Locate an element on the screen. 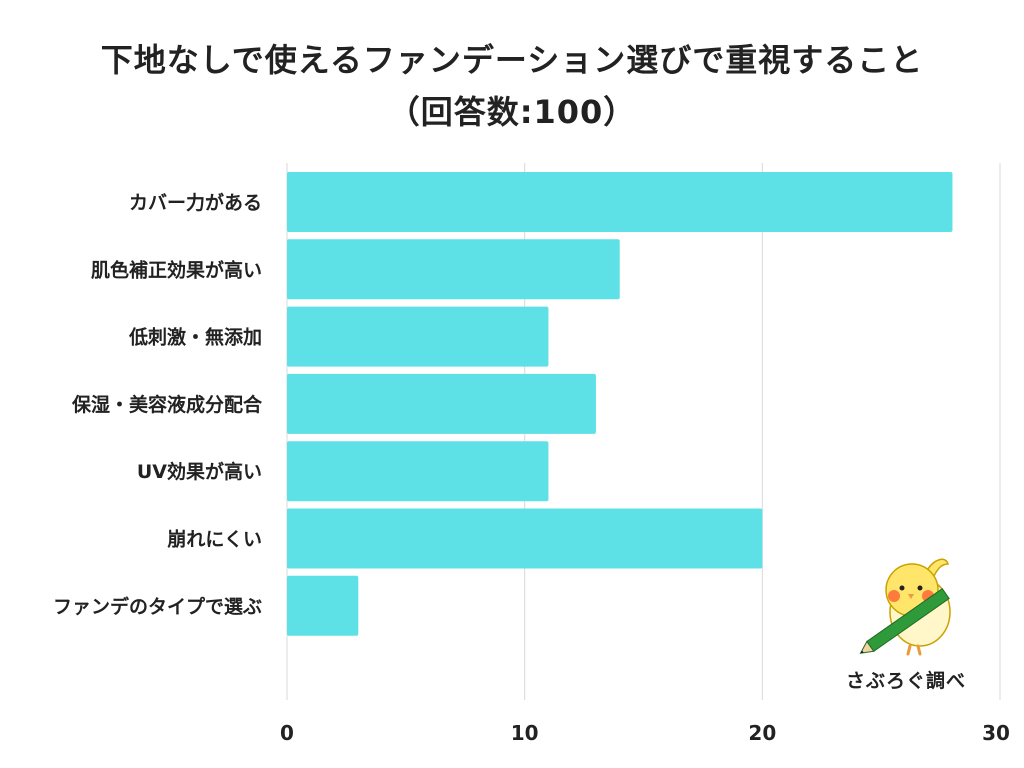  x-tick-label: 0 is located at coordinates (287, 733).